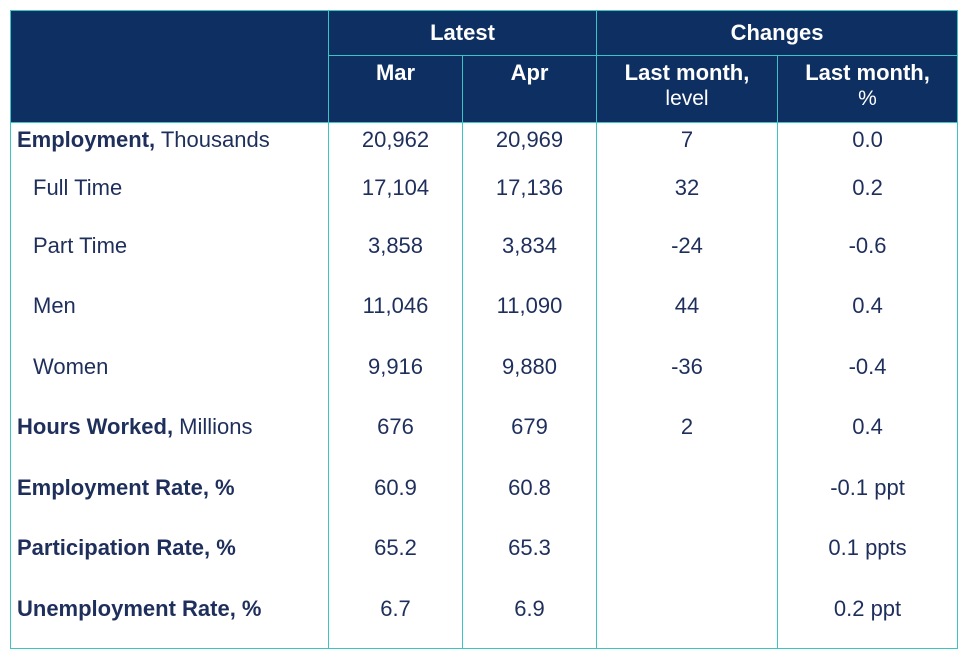 The width and height of the screenshot is (967, 649). Describe the element at coordinates (78, 187) in the screenshot. I see `row-label-text: Full Time` at that location.